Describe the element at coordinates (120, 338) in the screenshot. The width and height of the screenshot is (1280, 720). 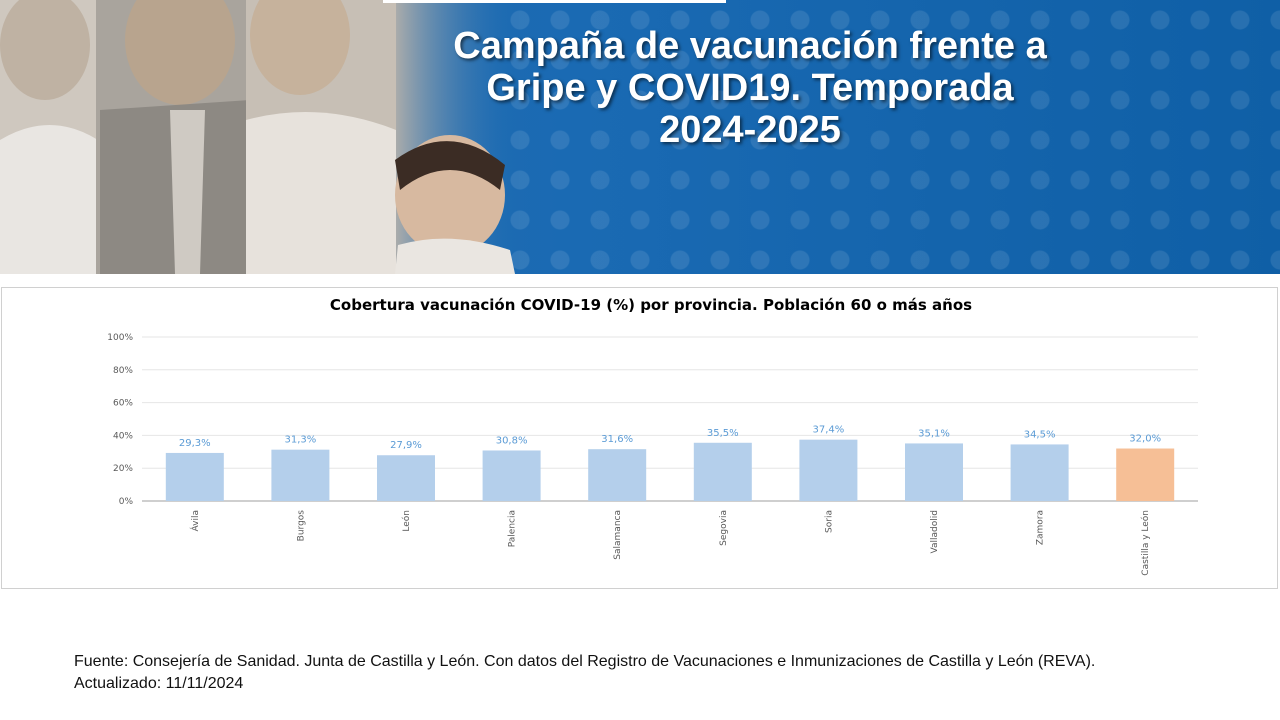
I see `y-tick-label: 100%` at that location.